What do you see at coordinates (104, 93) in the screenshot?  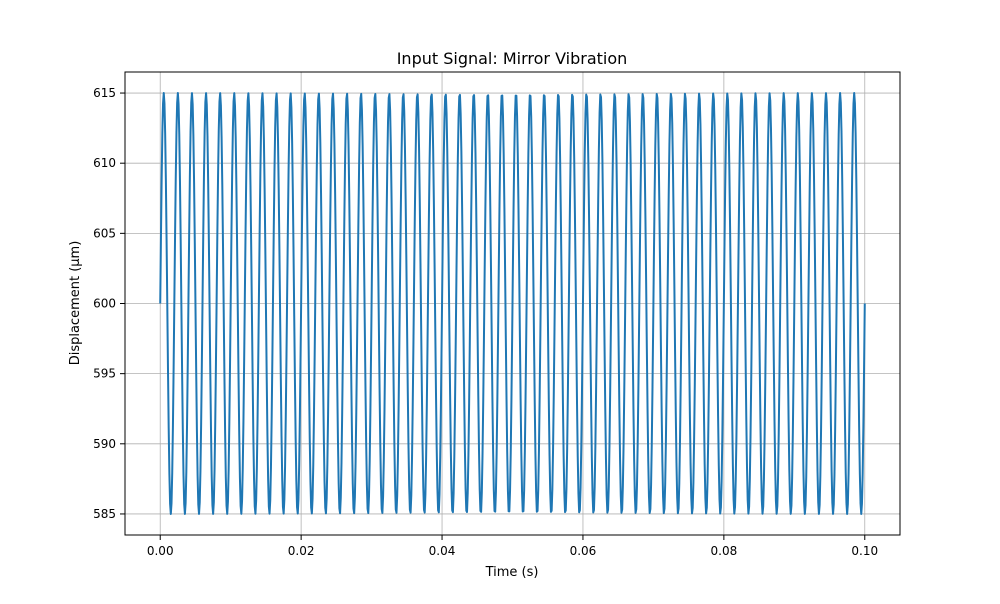 I see `y-tick-label: 615` at bounding box center [104, 93].